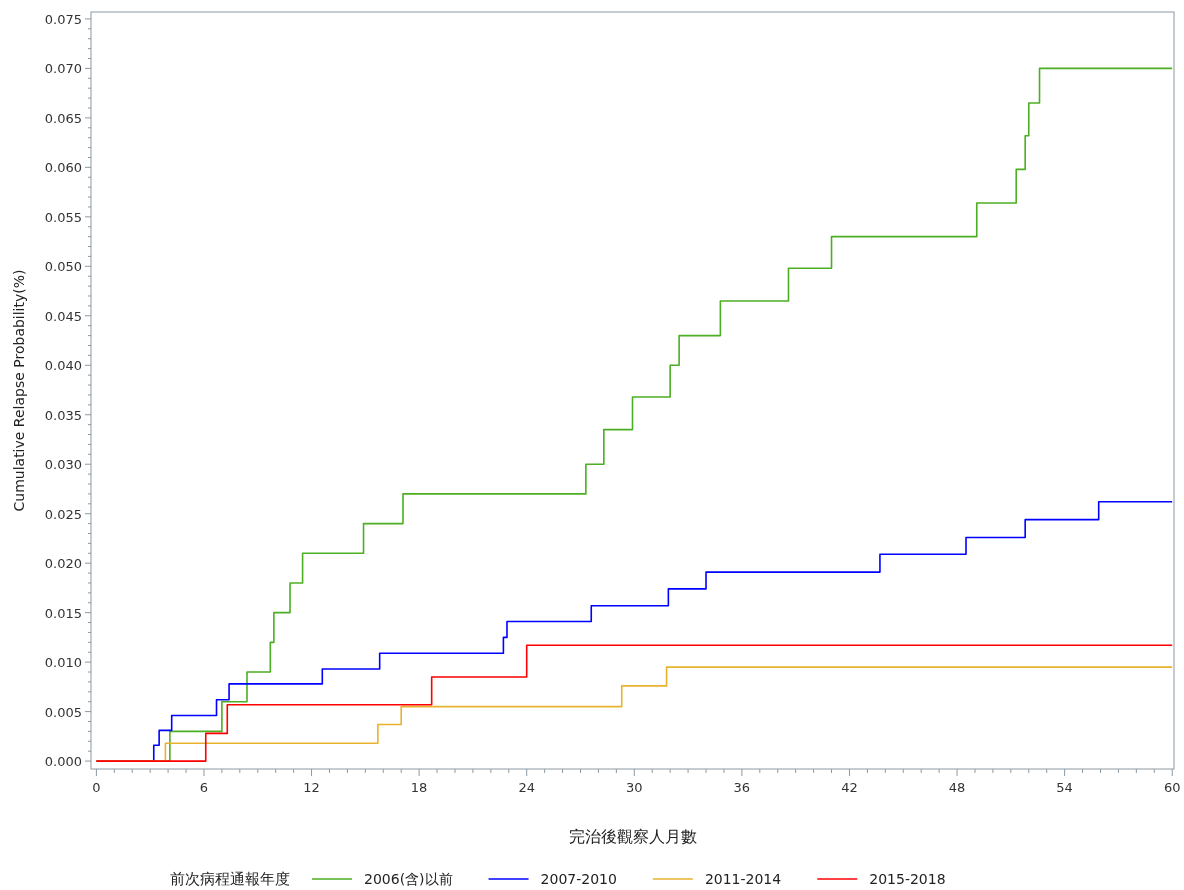  What do you see at coordinates (1064, 787) in the screenshot?
I see `x-tick-label: 54` at bounding box center [1064, 787].